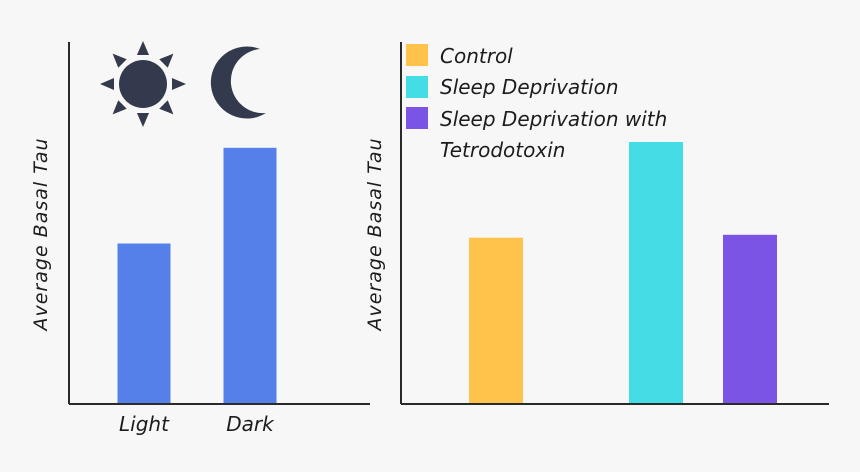 This screenshot has height=472, width=860. Describe the element at coordinates (656, 272) in the screenshot. I see `bar-sleep-deprivation` at that location.